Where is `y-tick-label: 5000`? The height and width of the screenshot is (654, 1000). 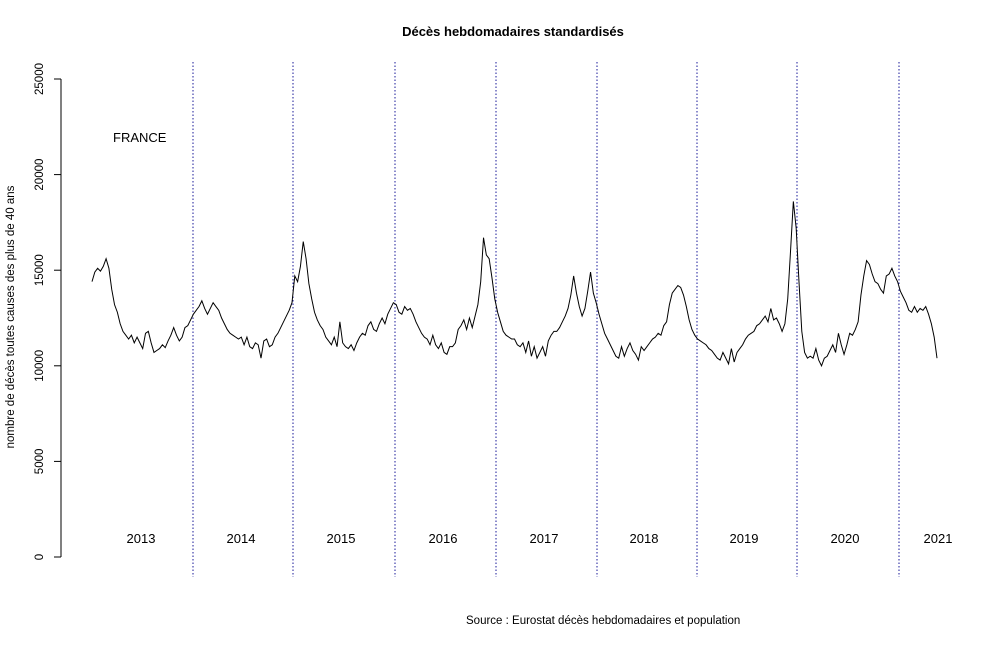 y-tick-label: 5000 is located at coordinates (40, 462).